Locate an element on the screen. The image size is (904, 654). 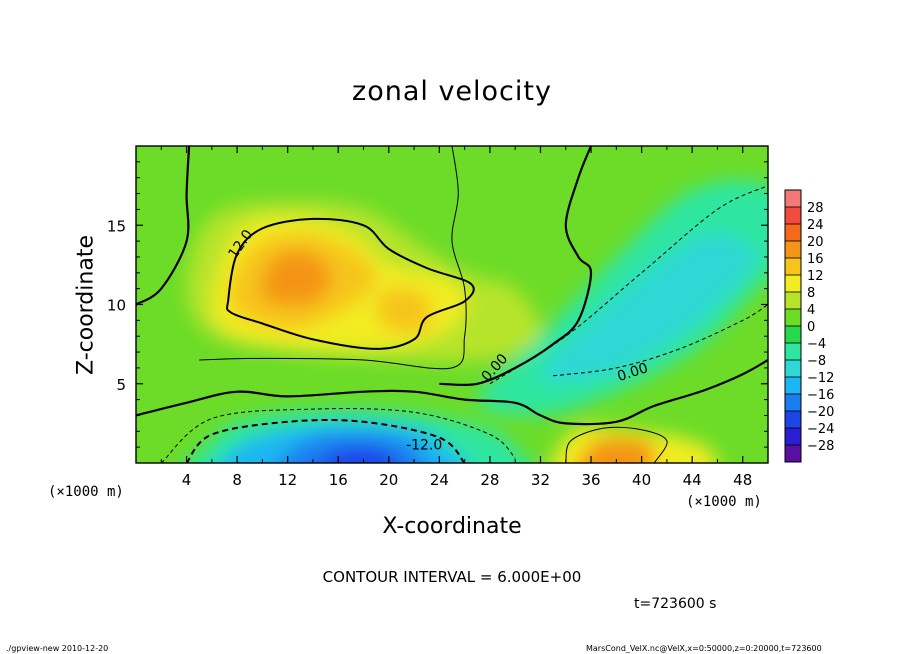
colorbar-label-14: 28 is located at coordinates (815, 208).